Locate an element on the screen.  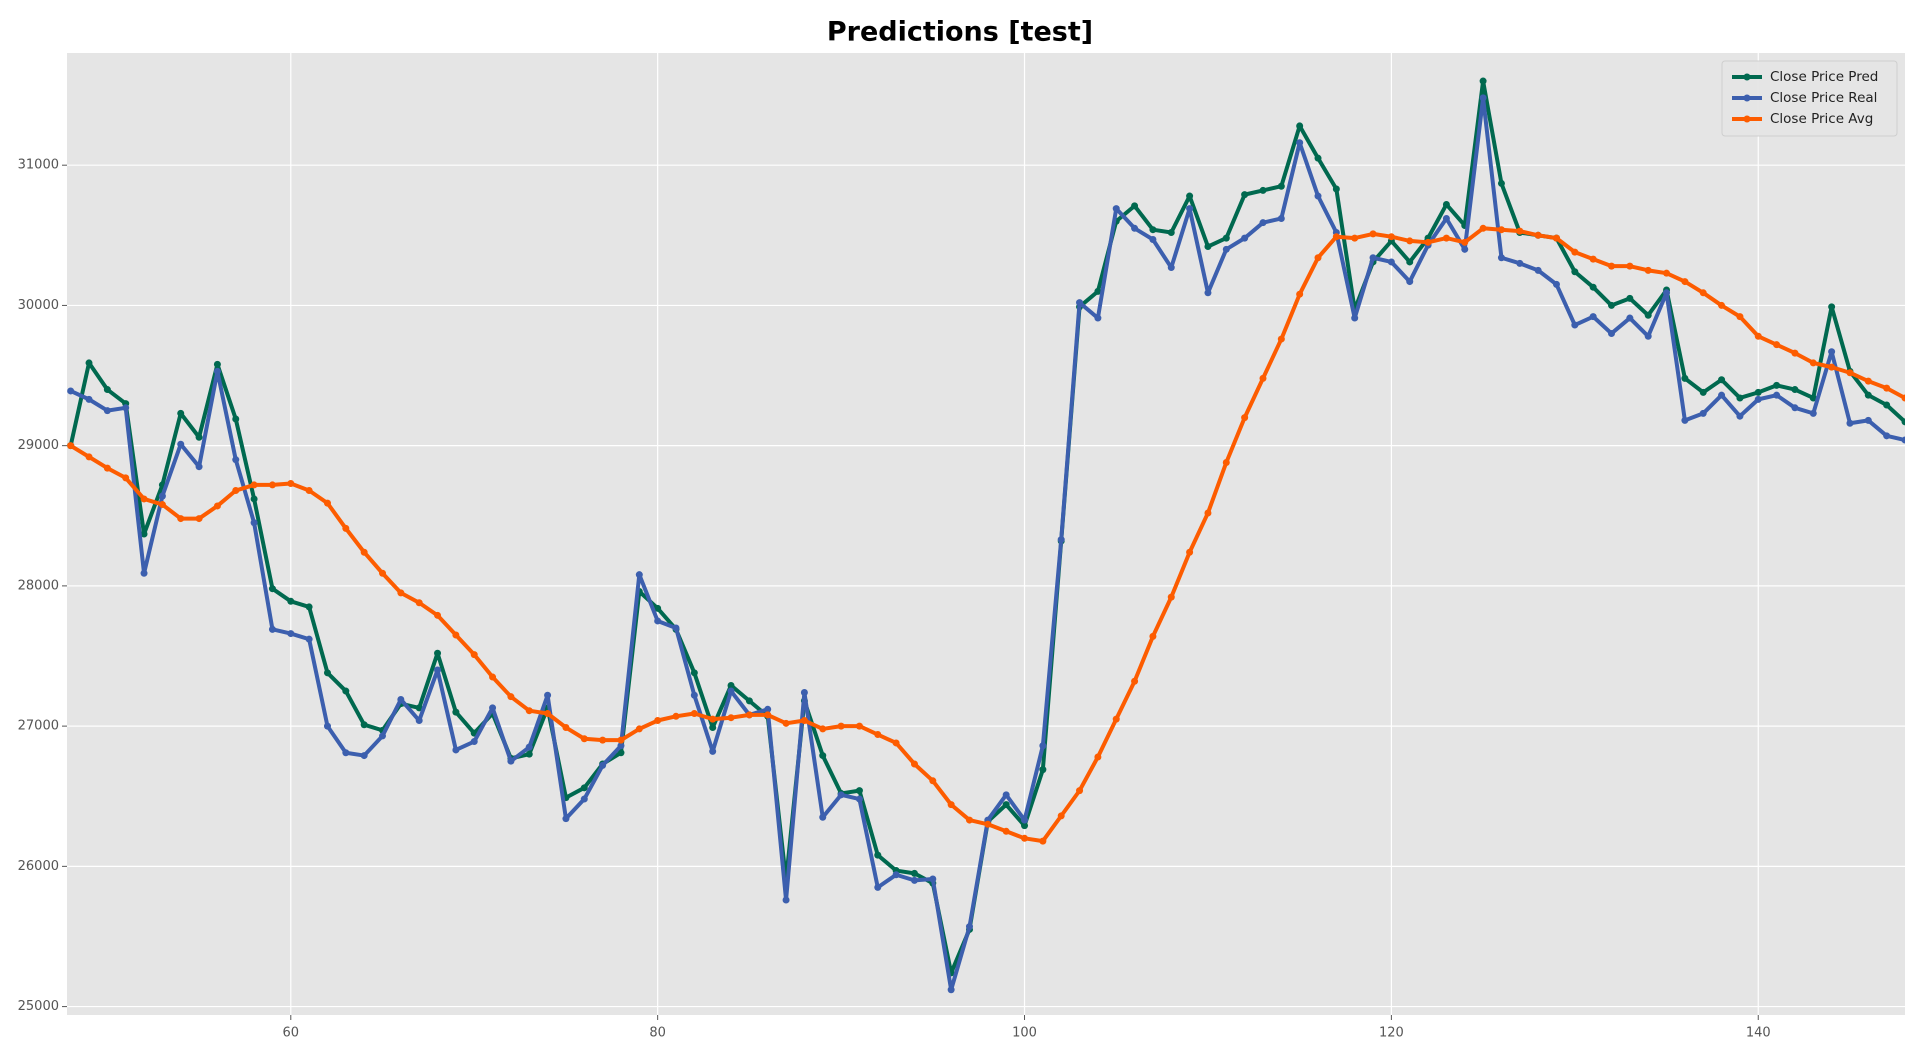
x-tick-label: 140 is located at coordinates (1758, 1033).